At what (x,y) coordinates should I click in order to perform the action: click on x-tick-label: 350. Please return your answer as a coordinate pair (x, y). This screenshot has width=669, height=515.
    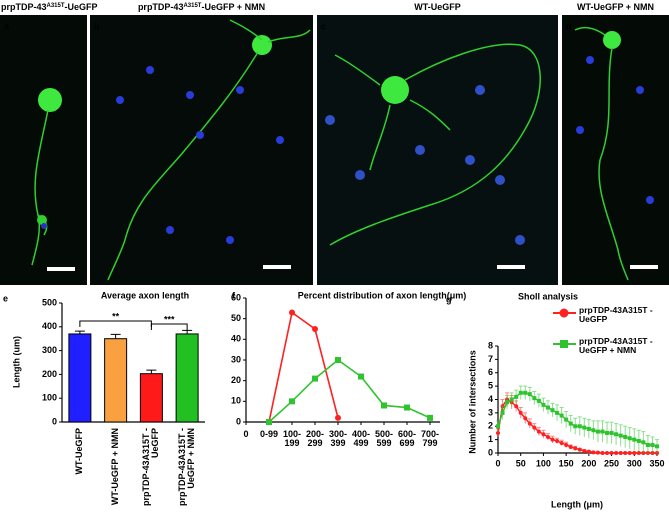
    Looking at the image, I should click on (656, 463).